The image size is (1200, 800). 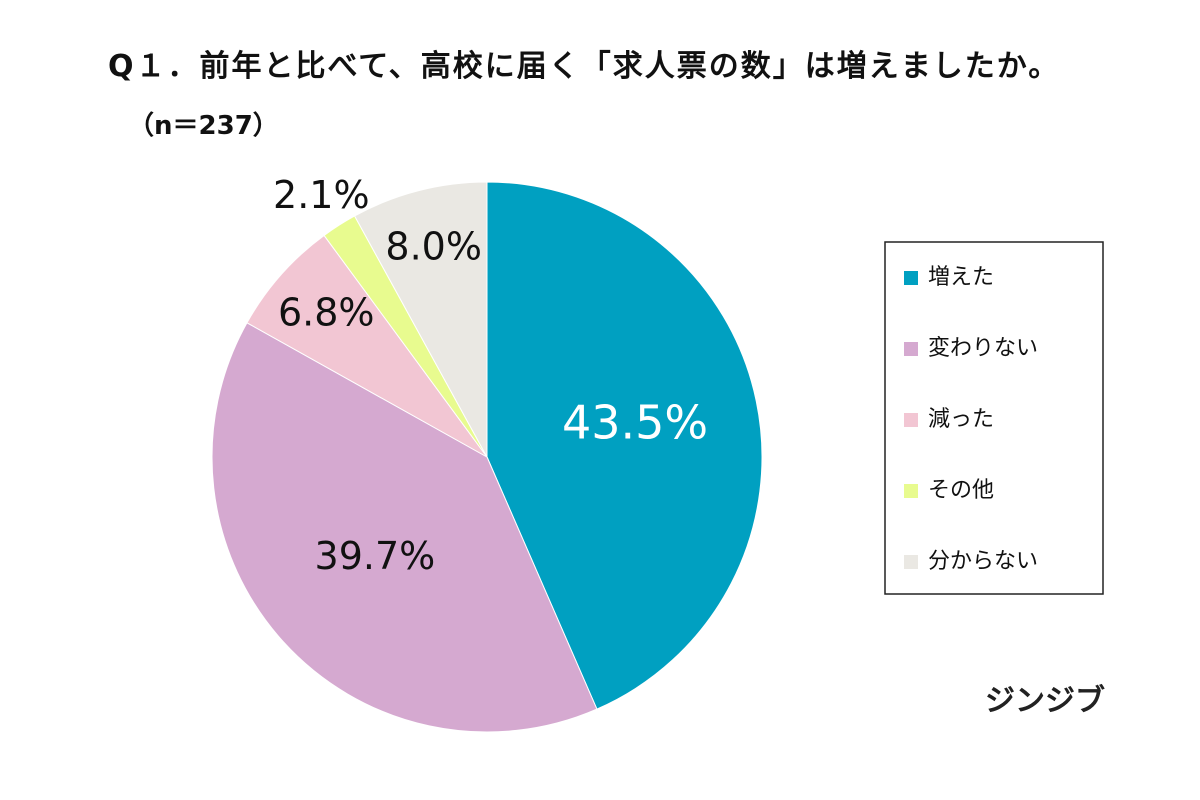 I want to click on legend-label: 分からない, so click(x=983, y=561).